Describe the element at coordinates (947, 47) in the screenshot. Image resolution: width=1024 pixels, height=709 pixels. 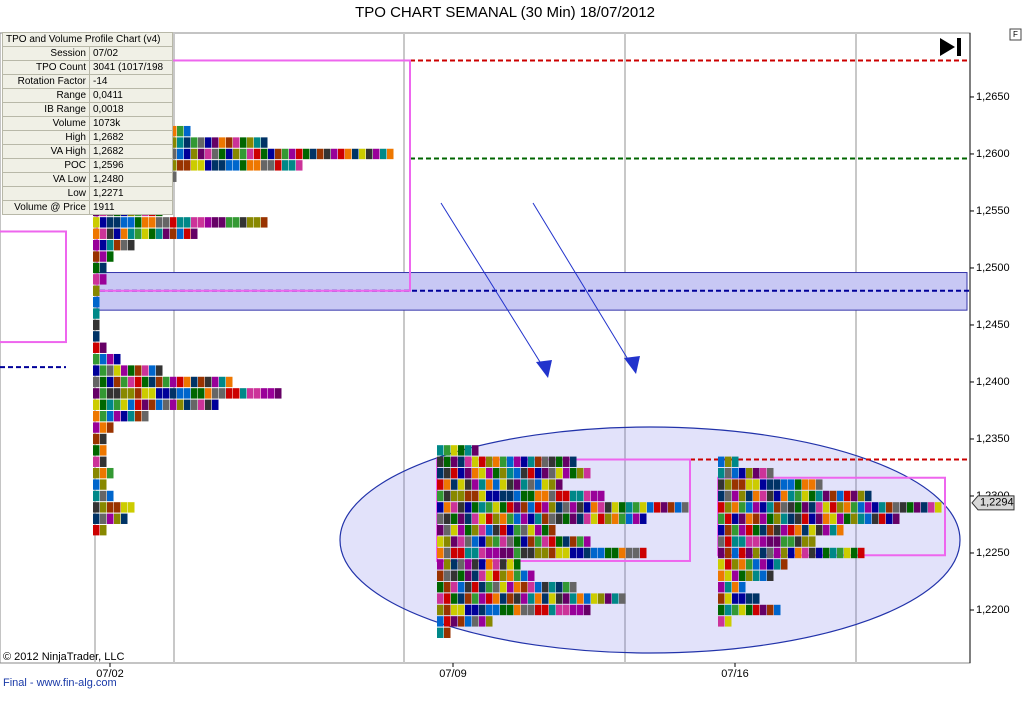
I see `play-icon` at that location.